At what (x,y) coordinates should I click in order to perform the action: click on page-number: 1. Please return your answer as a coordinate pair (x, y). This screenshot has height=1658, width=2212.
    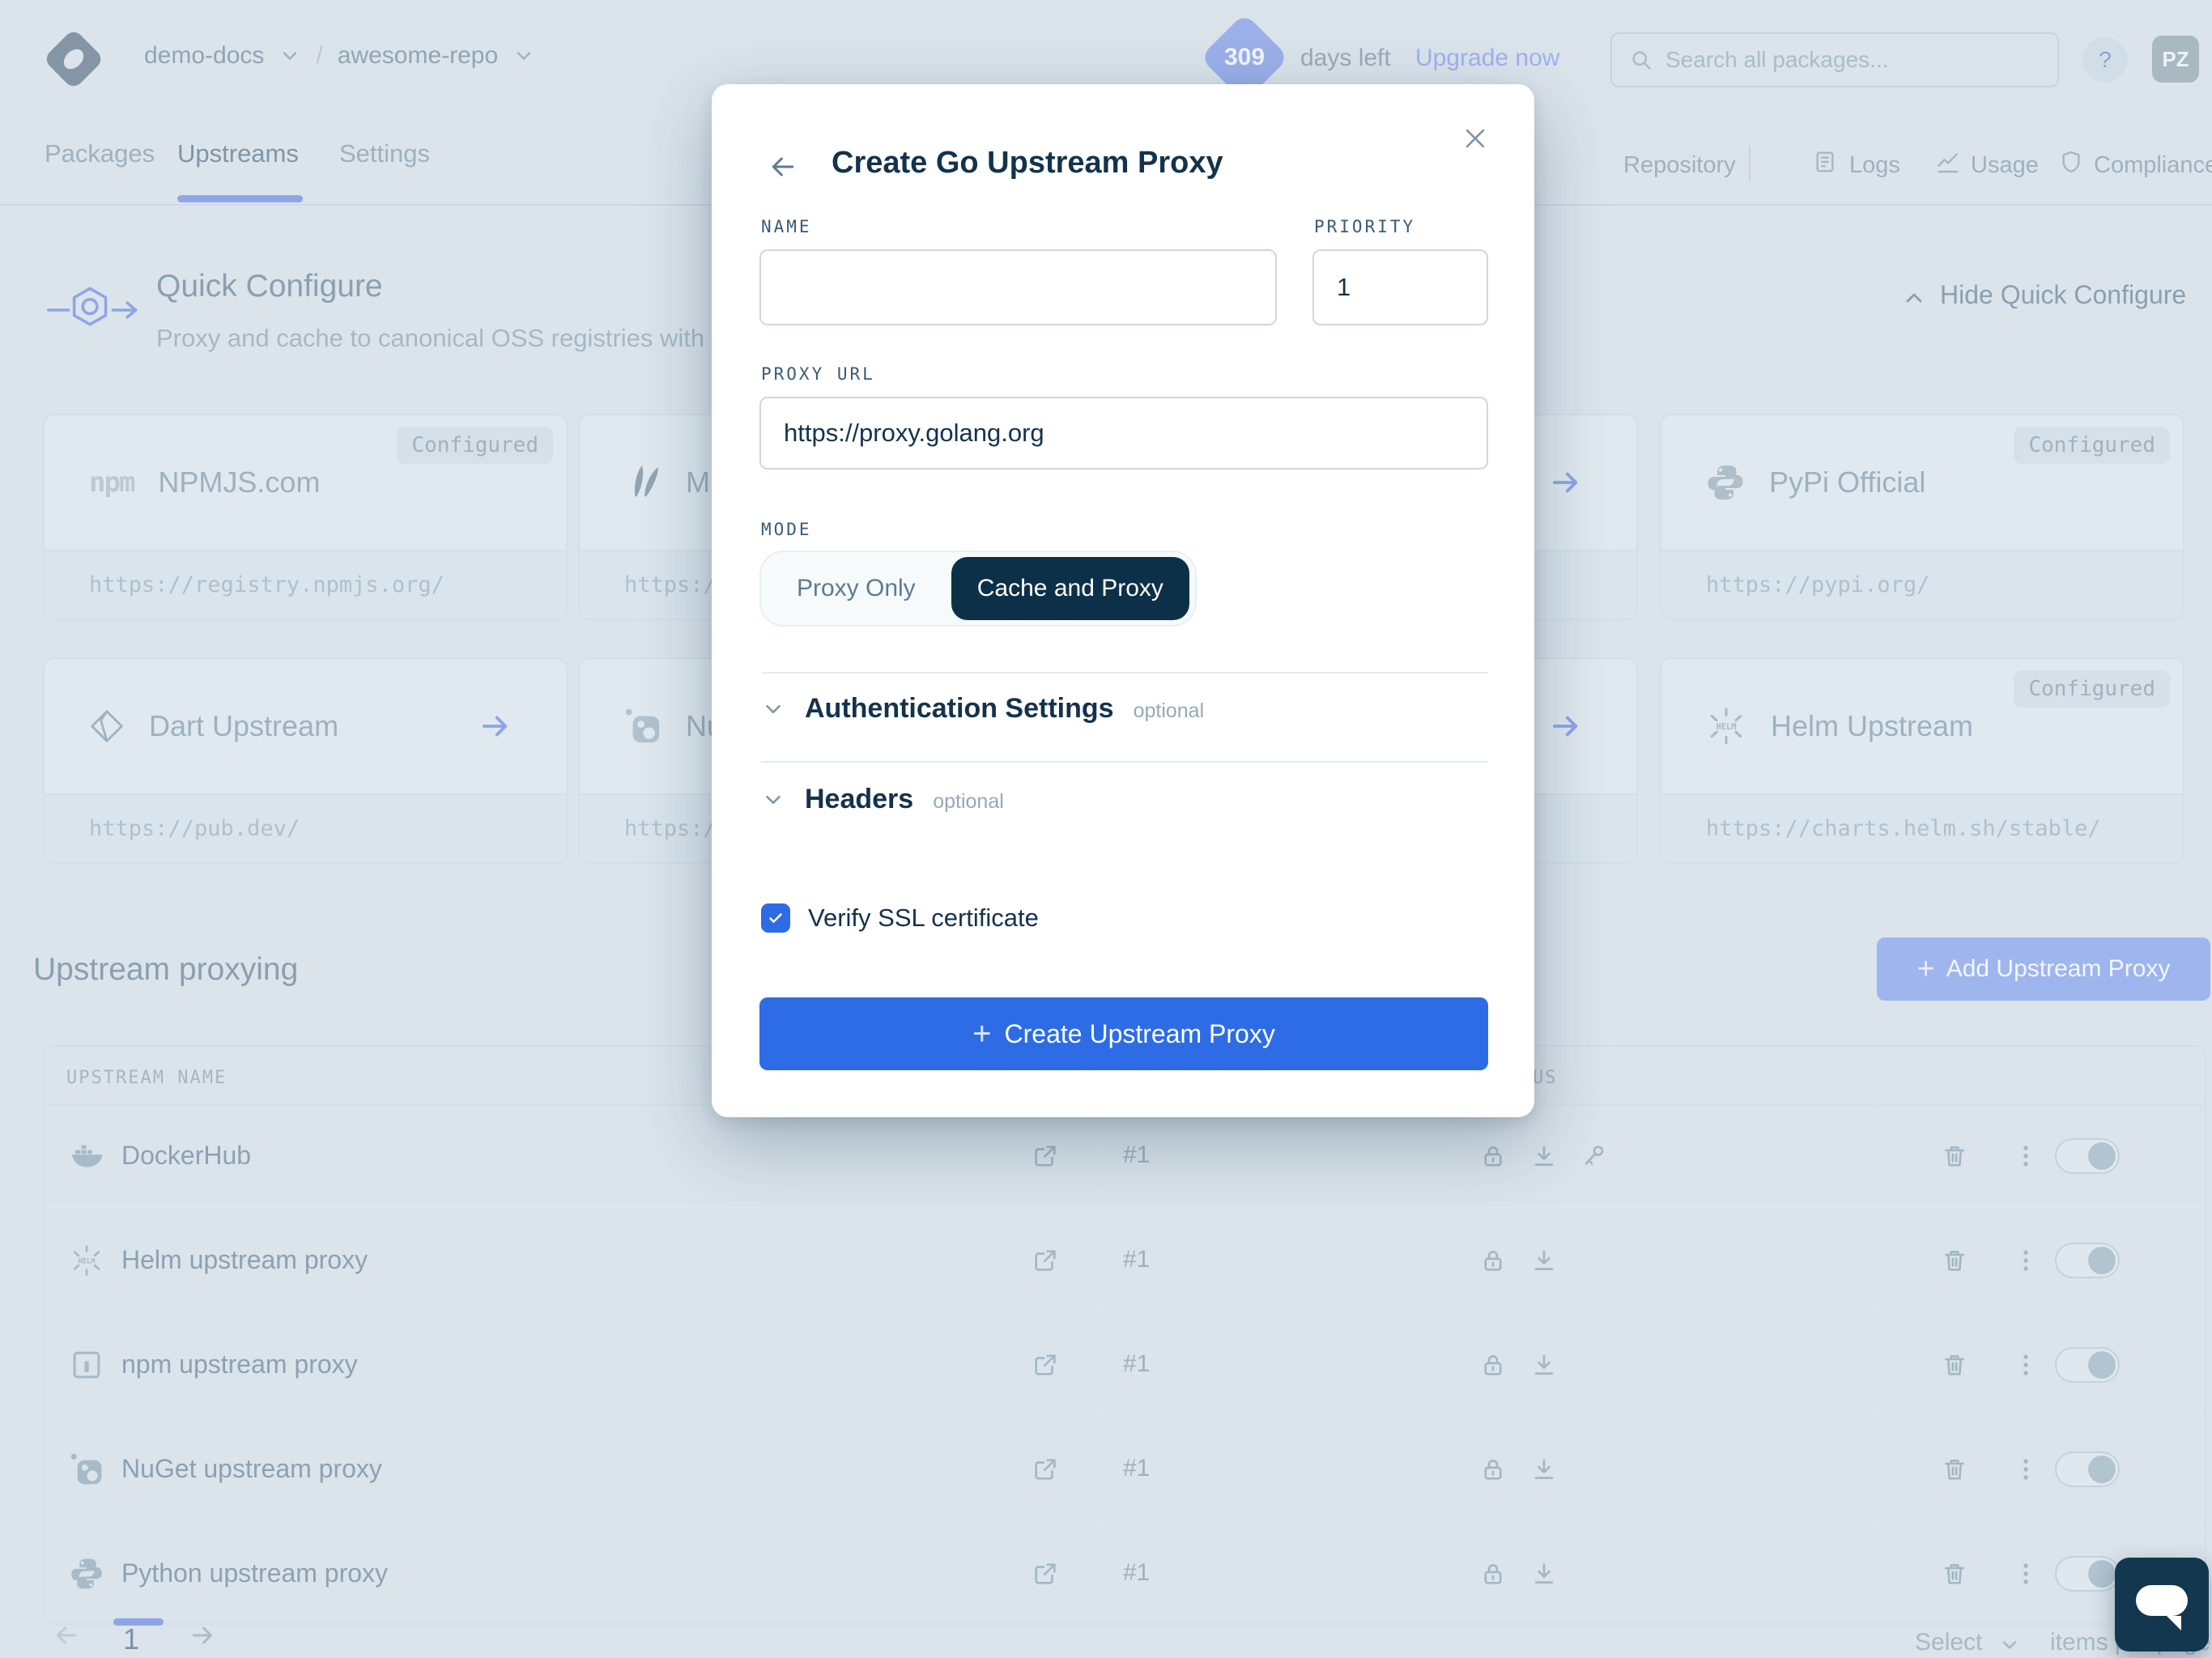
    Looking at the image, I should click on (132, 1639).